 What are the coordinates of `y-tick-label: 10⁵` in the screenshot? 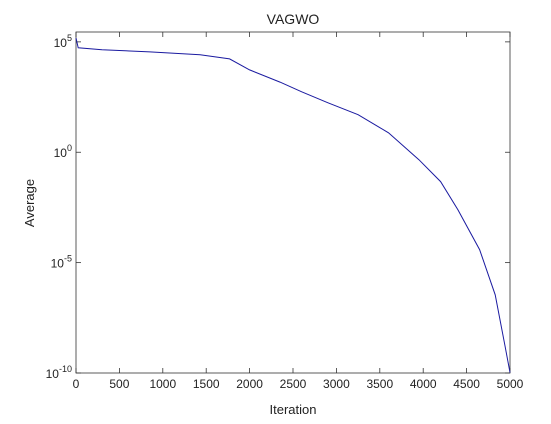 It's located at (63, 41).